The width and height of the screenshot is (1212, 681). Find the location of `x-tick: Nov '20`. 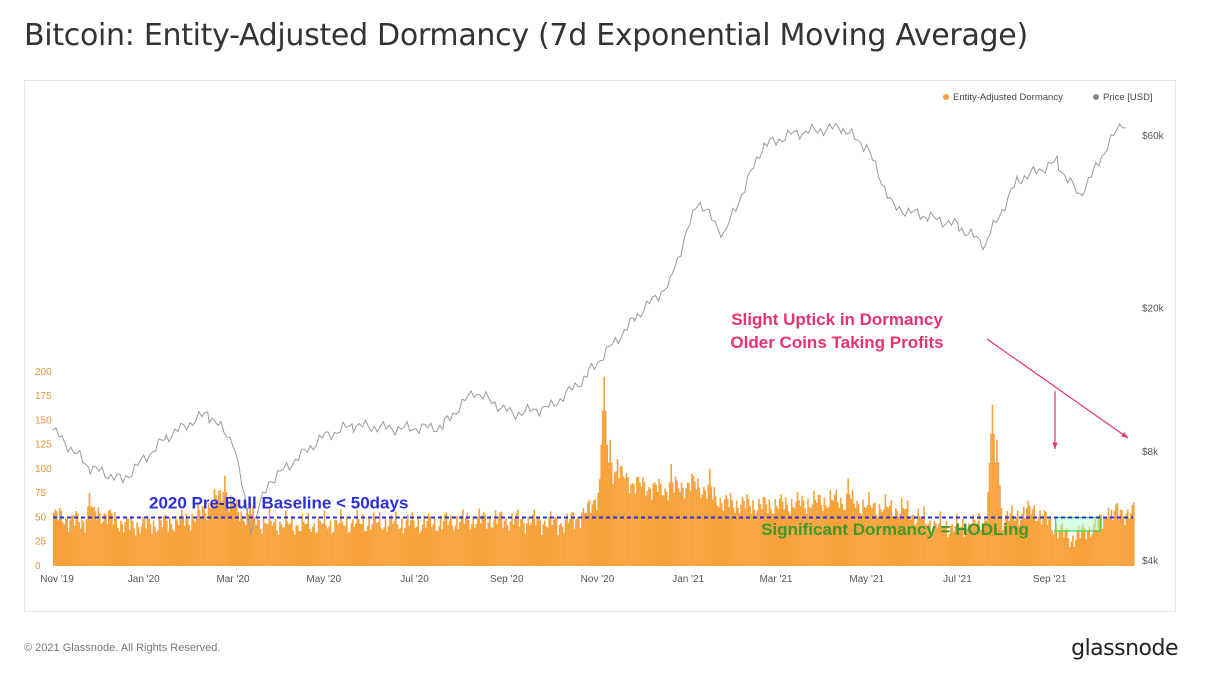

x-tick: Nov '20 is located at coordinates (598, 579).